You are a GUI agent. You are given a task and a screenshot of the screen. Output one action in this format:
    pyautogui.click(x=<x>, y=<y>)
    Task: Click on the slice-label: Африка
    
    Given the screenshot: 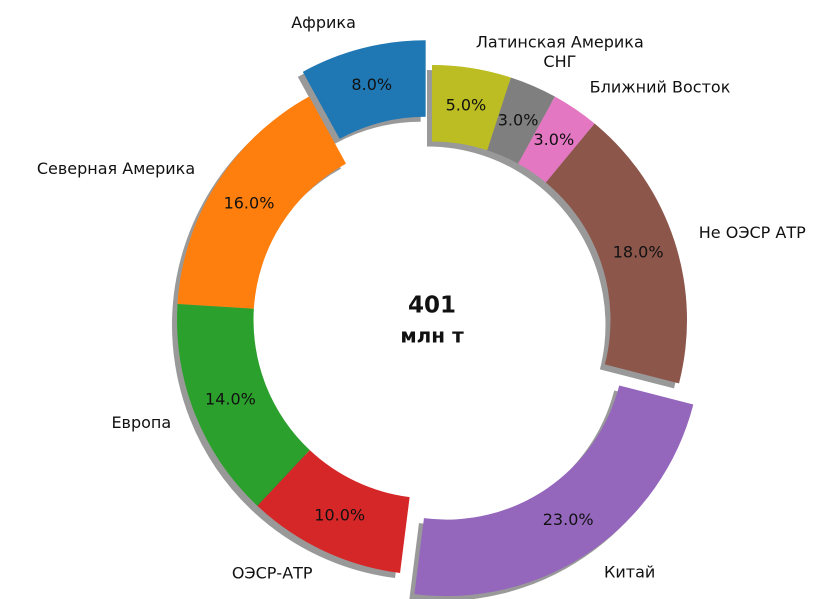 What is the action you would take?
    pyautogui.click(x=323, y=22)
    